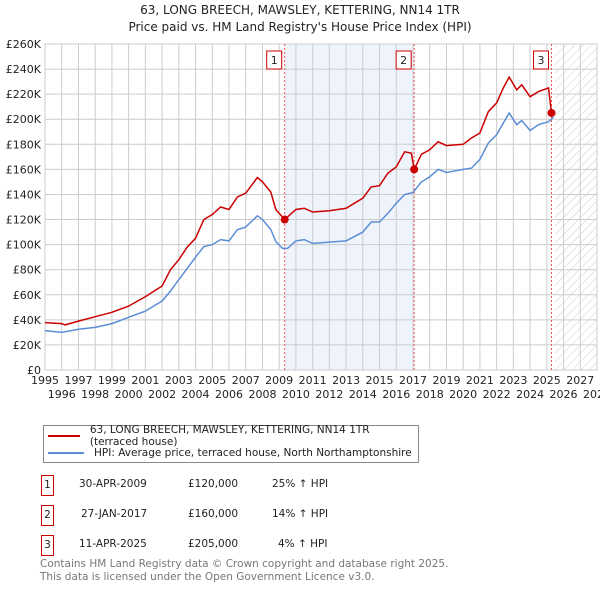 The width and height of the screenshot is (600, 590). I want to click on x-tick-label: 2024, so click(530, 394).